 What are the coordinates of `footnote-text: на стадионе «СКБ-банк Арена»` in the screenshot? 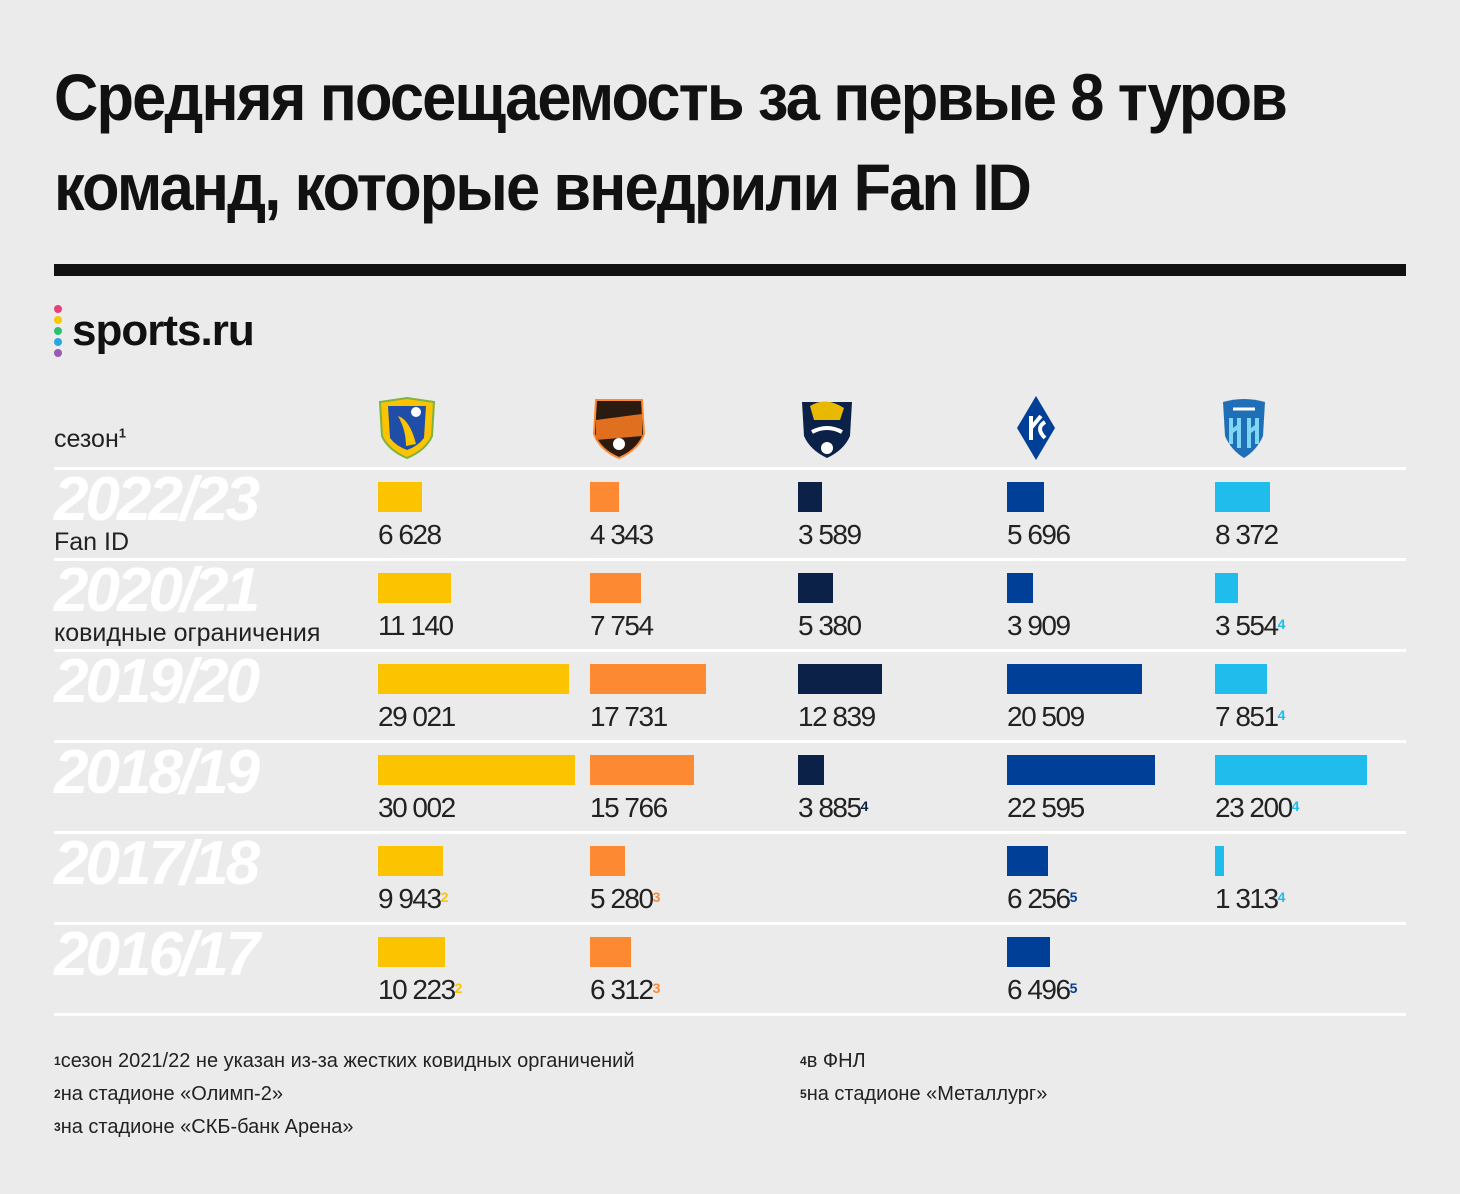 It's located at (207, 1127).